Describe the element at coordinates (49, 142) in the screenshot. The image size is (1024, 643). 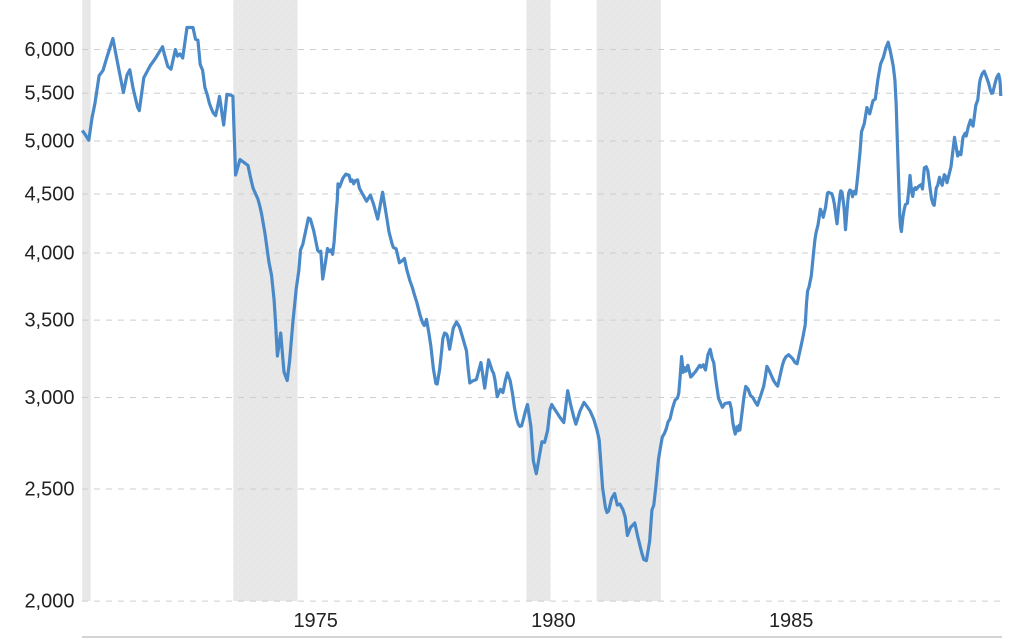
I see `svg-text: 5,000` at that location.